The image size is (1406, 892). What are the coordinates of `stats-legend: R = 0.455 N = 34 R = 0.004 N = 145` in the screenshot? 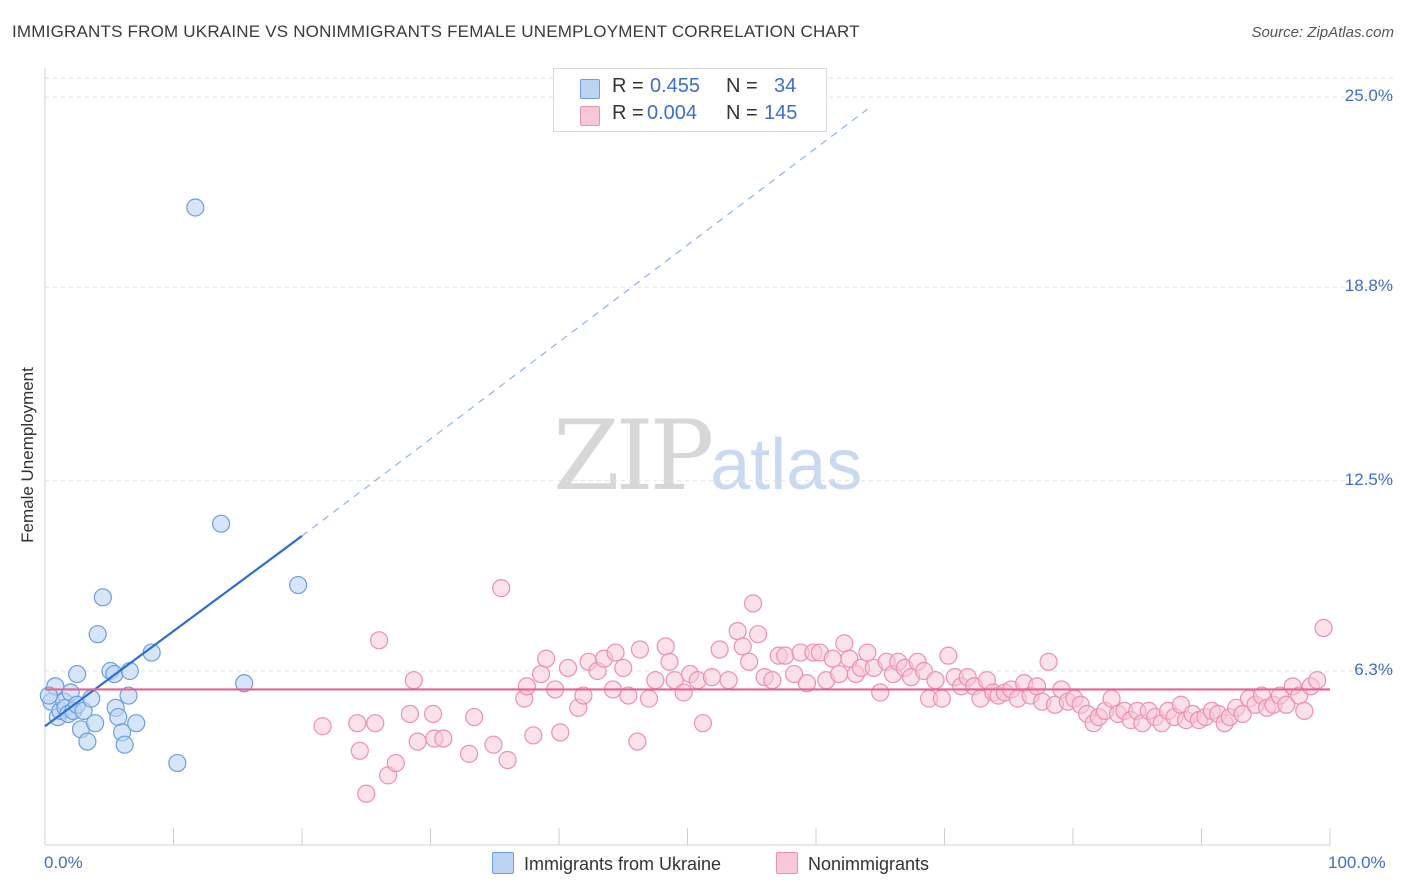 It's located at (690, 100).